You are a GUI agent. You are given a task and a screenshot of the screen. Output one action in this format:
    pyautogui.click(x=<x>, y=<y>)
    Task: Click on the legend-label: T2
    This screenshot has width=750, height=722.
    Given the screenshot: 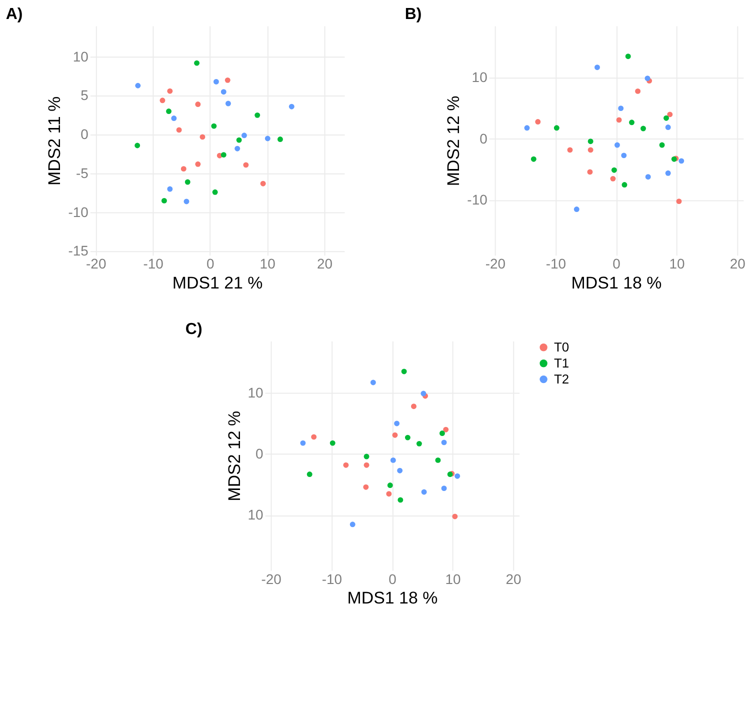 What is the action you would take?
    pyautogui.click(x=562, y=378)
    